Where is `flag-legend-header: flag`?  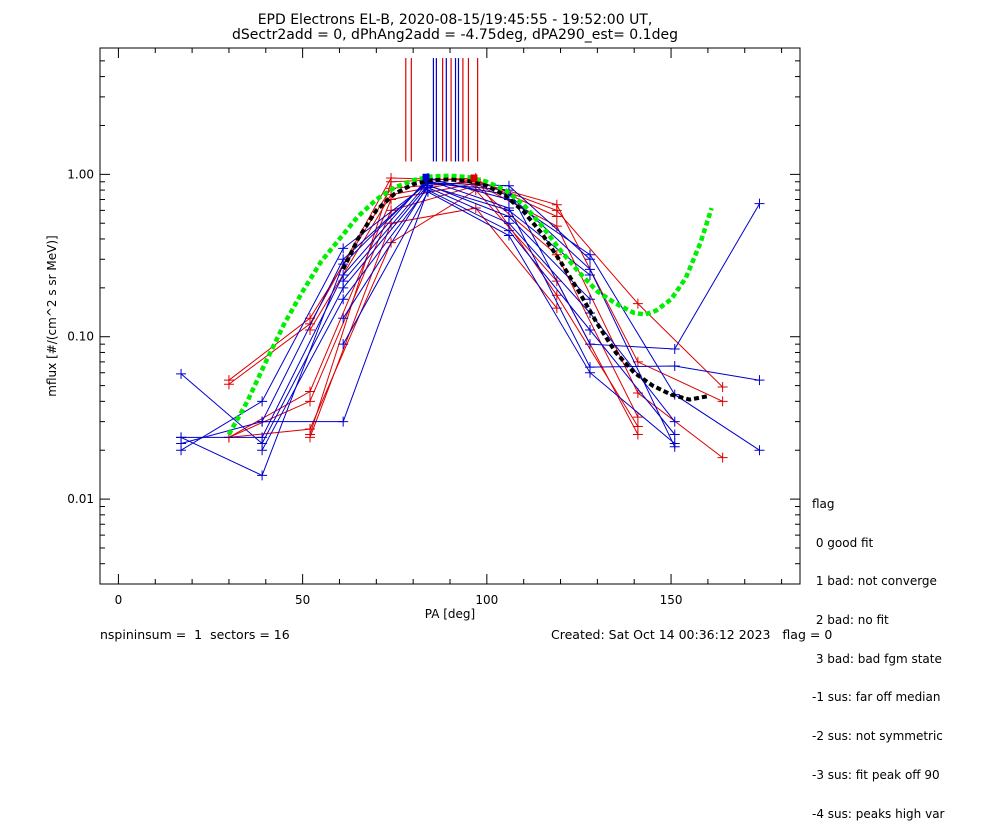 flag-legend-header: flag is located at coordinates (823, 503).